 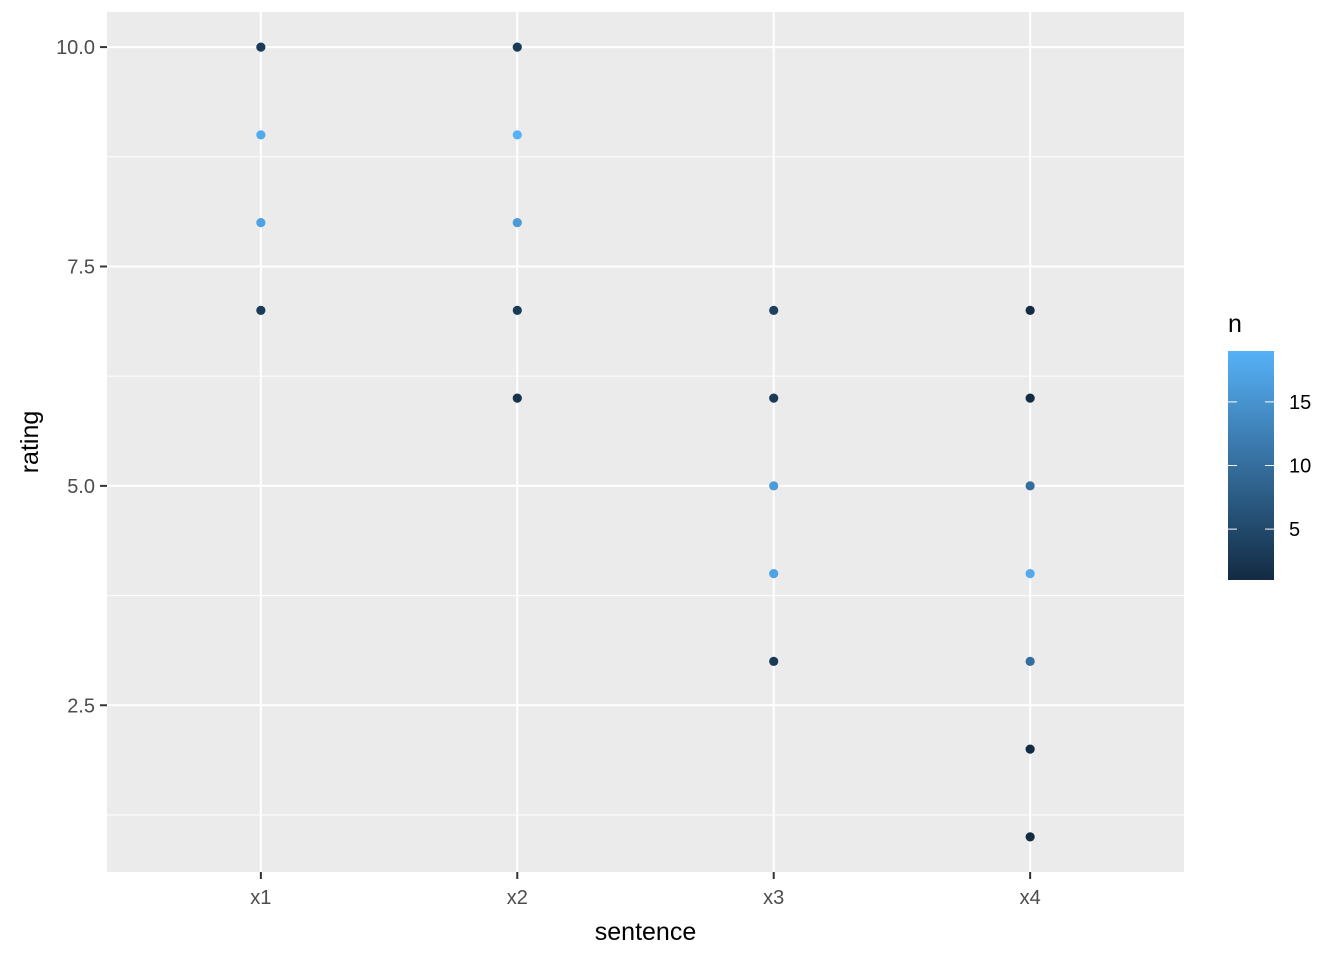 I want to click on legend-tick-label: 5, so click(x=1294, y=530).